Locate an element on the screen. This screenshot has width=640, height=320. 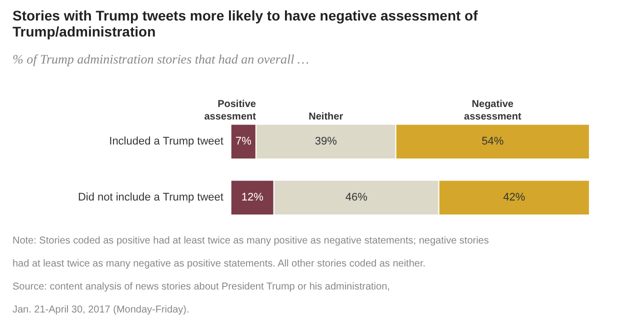
data-label: 7% is located at coordinates (243, 142).